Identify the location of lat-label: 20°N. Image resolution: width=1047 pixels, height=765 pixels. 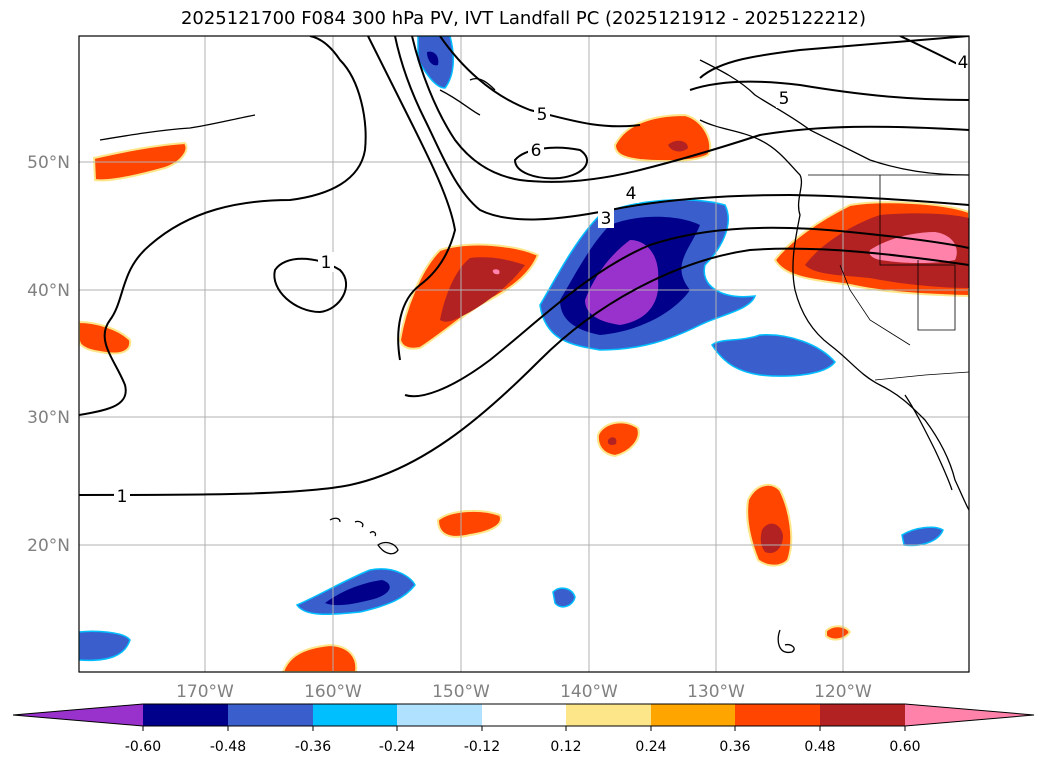
(48, 546).